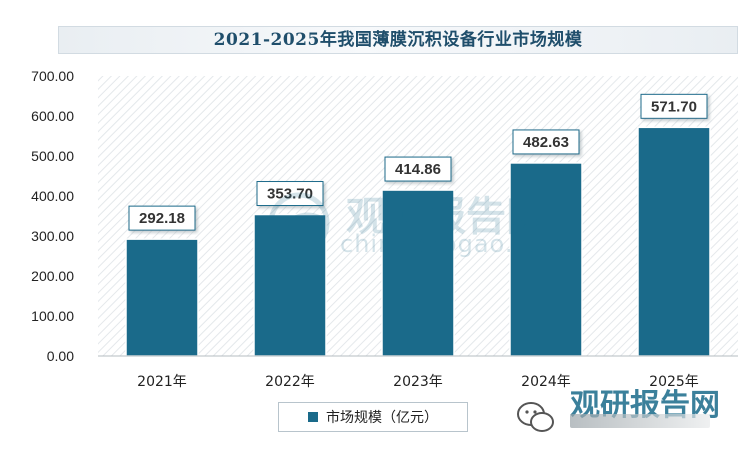 The width and height of the screenshot is (750, 452). I want to click on chart-title: 2021-2025年我国薄膜沉积设备行业市场规模, so click(398, 40).